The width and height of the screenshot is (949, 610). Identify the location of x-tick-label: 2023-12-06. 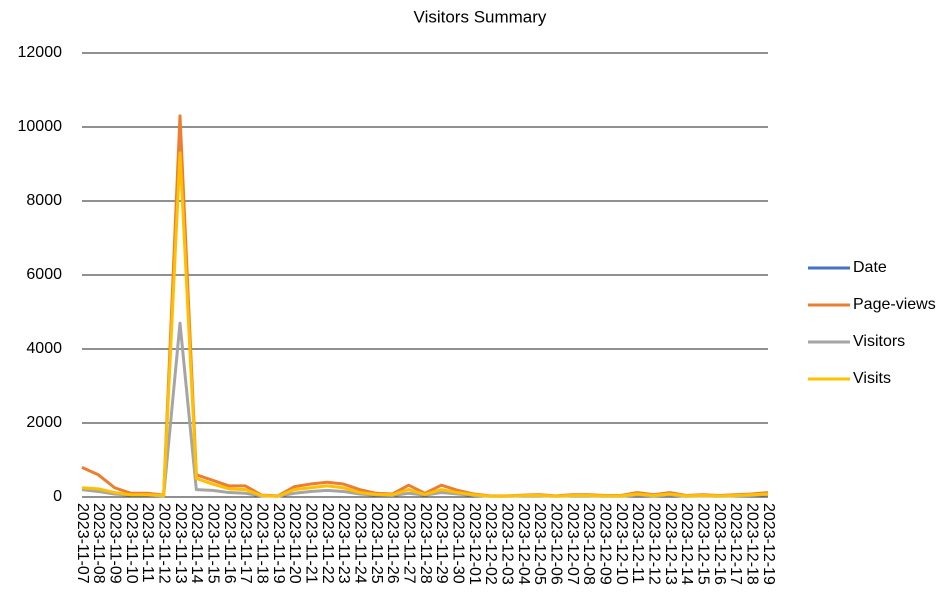
(555, 544).